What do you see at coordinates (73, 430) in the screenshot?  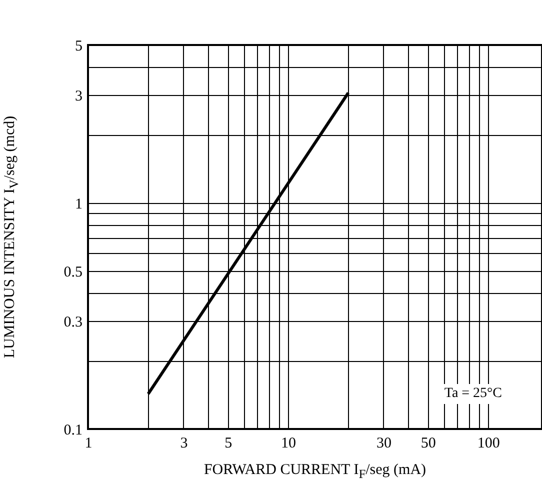 I see `y-tick-label: 0.1` at bounding box center [73, 430].